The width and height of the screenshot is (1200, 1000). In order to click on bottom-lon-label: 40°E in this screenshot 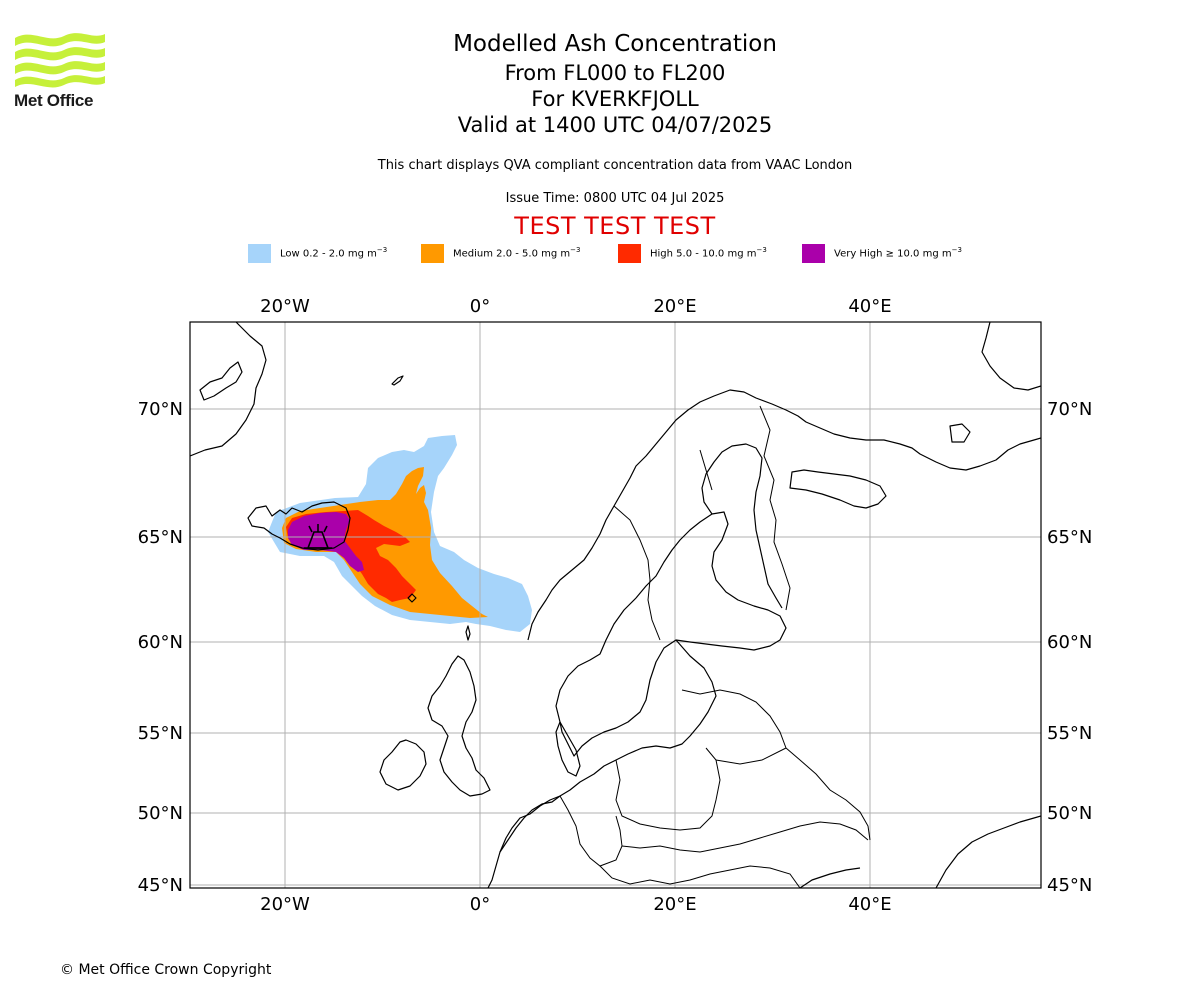, I will do `click(869, 904)`.